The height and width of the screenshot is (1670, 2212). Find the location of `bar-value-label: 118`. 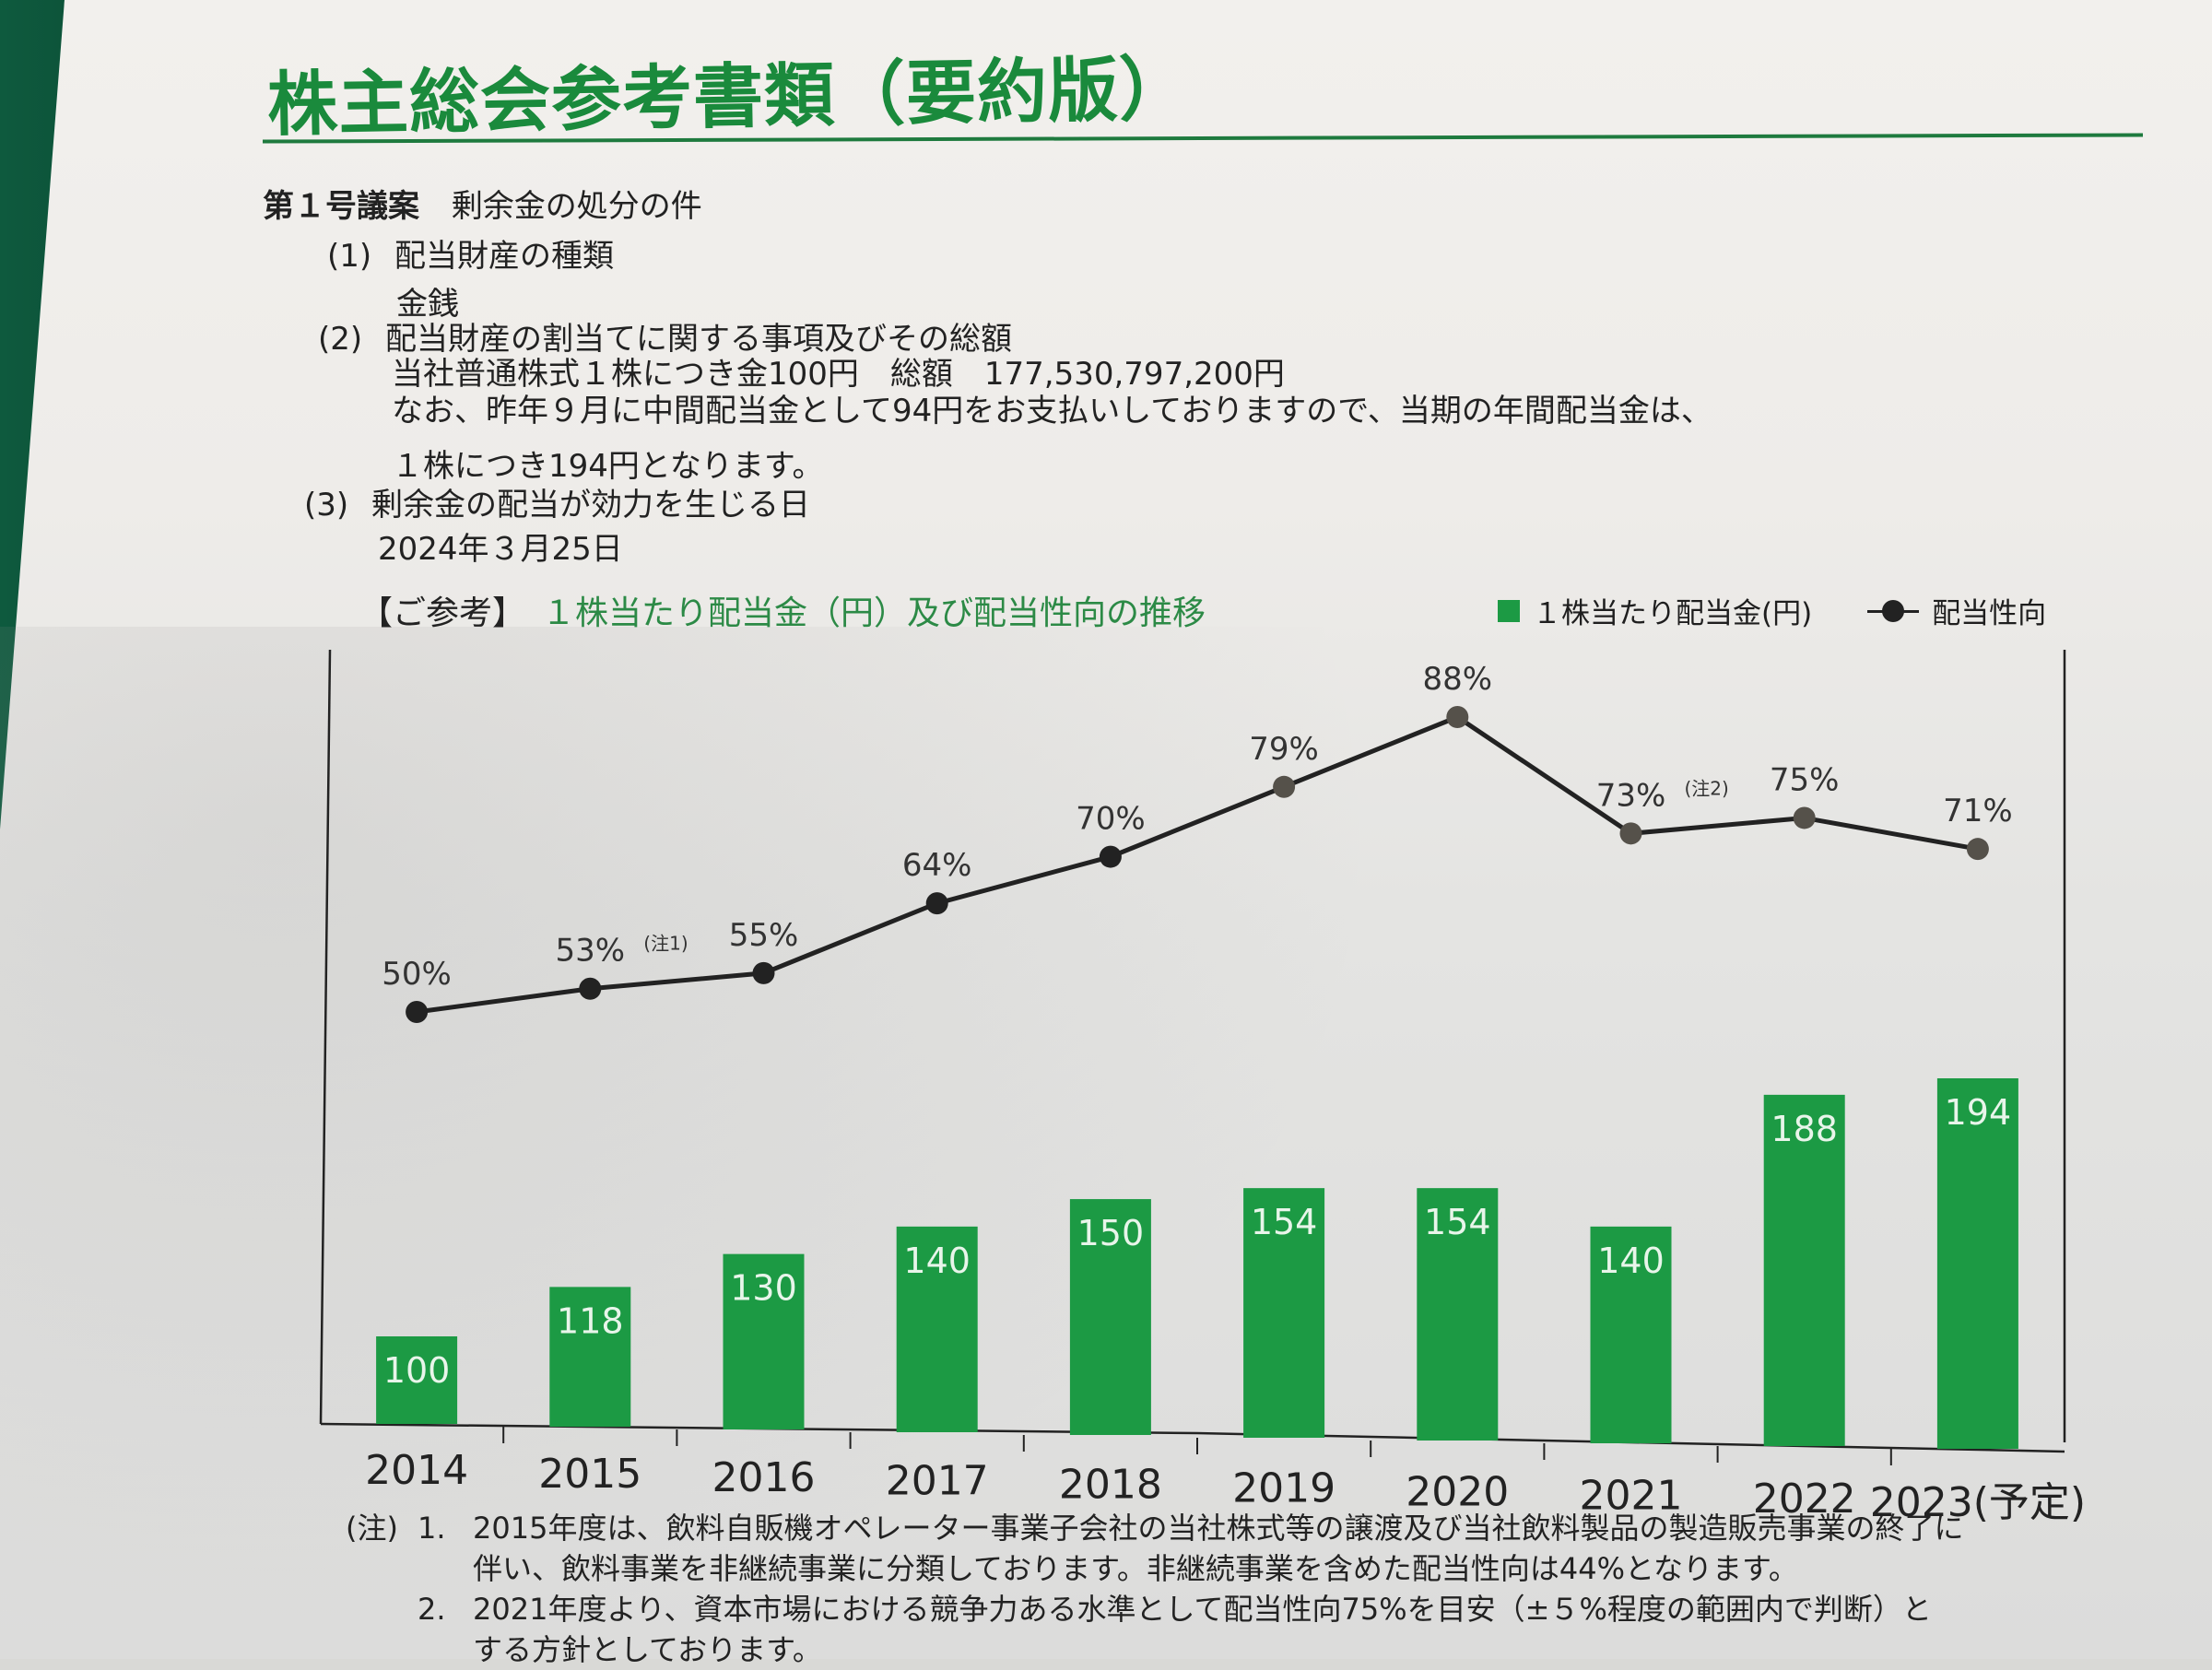

bar-value-label: 118 is located at coordinates (590, 1321).